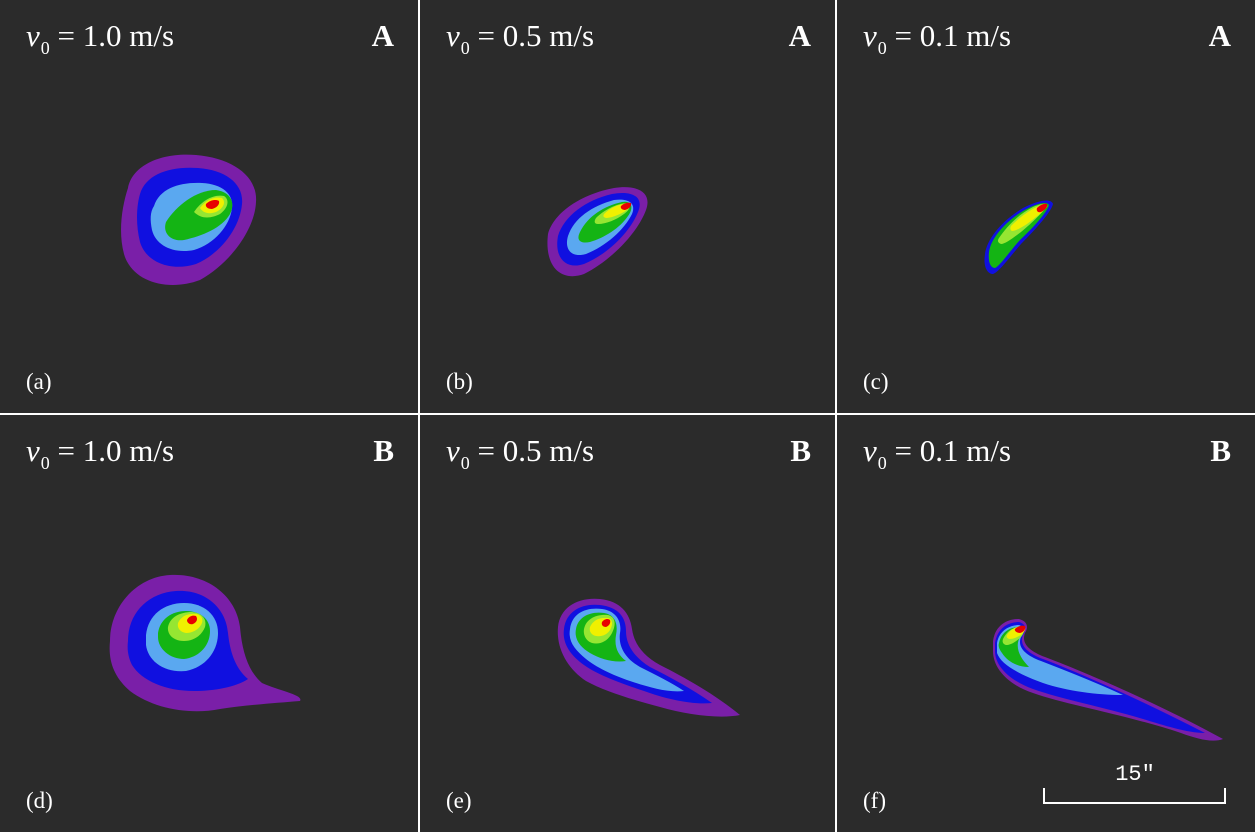 This screenshot has width=1255, height=832. What do you see at coordinates (874, 800) in the screenshot?
I see `panel-label: (f)` at bounding box center [874, 800].